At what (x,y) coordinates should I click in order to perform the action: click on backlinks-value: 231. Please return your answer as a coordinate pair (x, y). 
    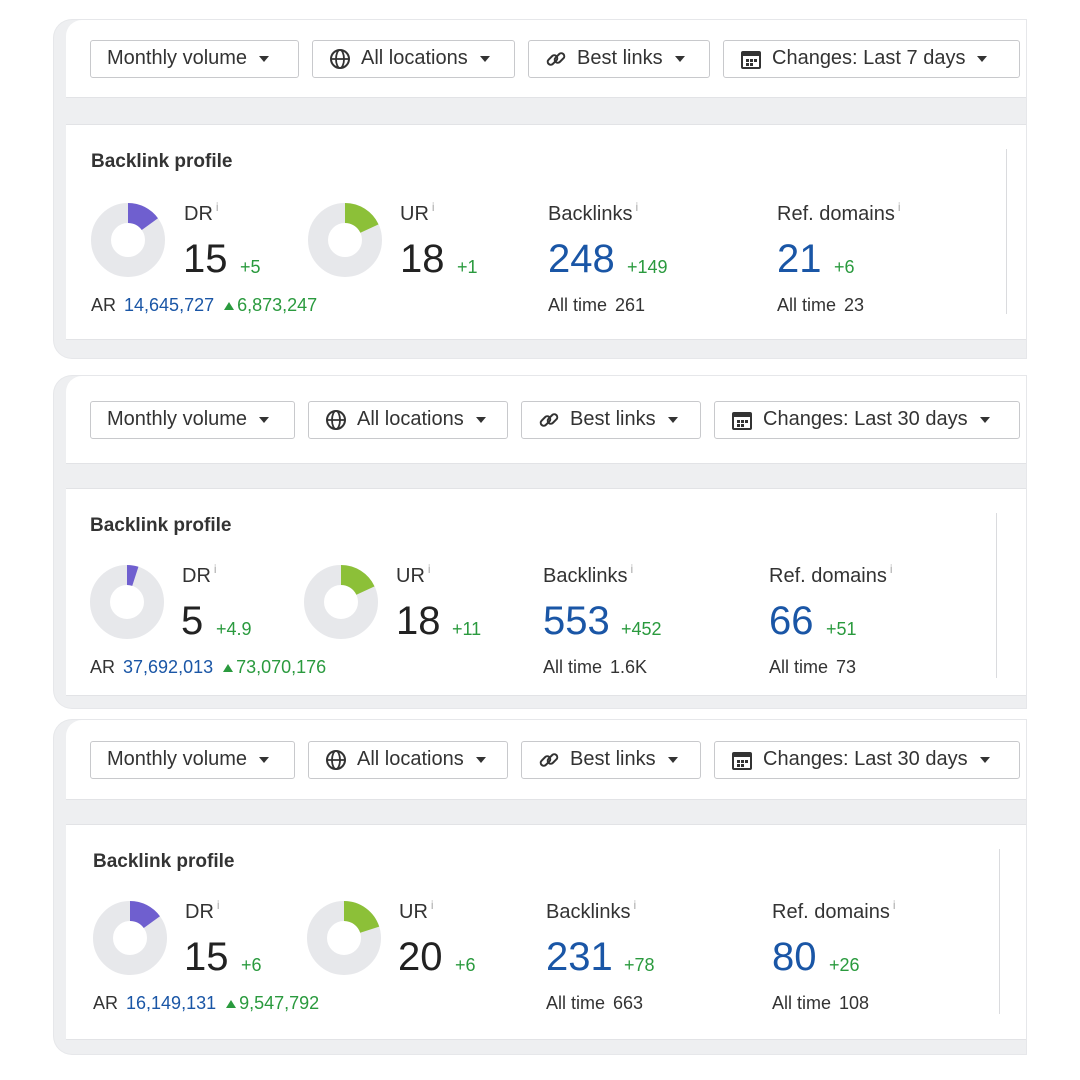
    Looking at the image, I should click on (579, 957).